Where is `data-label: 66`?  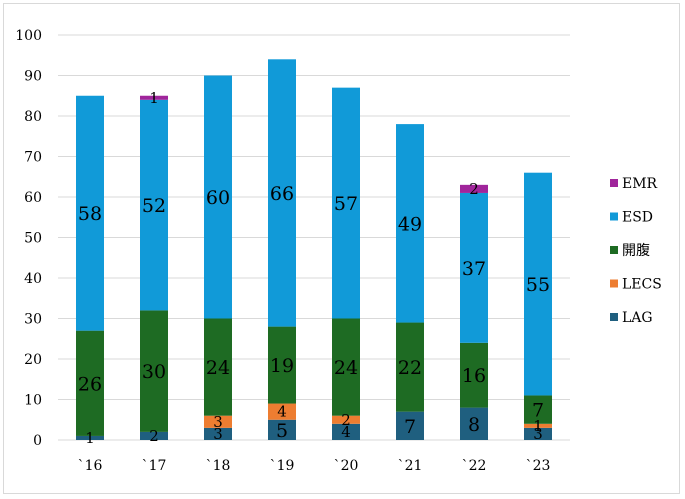 data-label: 66 is located at coordinates (282, 194).